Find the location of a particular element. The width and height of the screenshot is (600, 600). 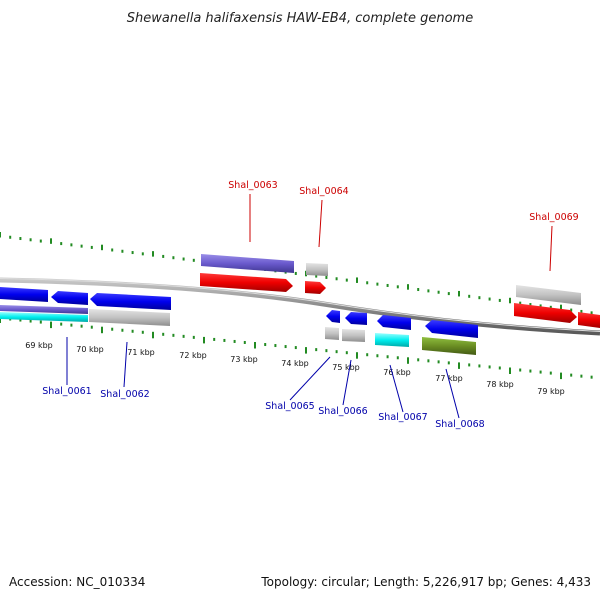

kbp-label: 74 kbp is located at coordinates (295, 363).